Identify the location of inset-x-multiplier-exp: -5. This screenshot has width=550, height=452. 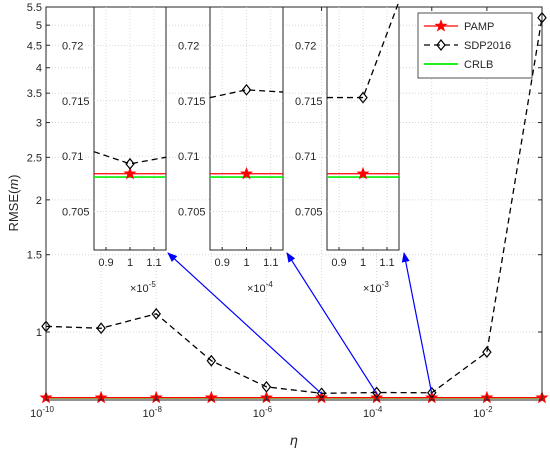
(153, 284).